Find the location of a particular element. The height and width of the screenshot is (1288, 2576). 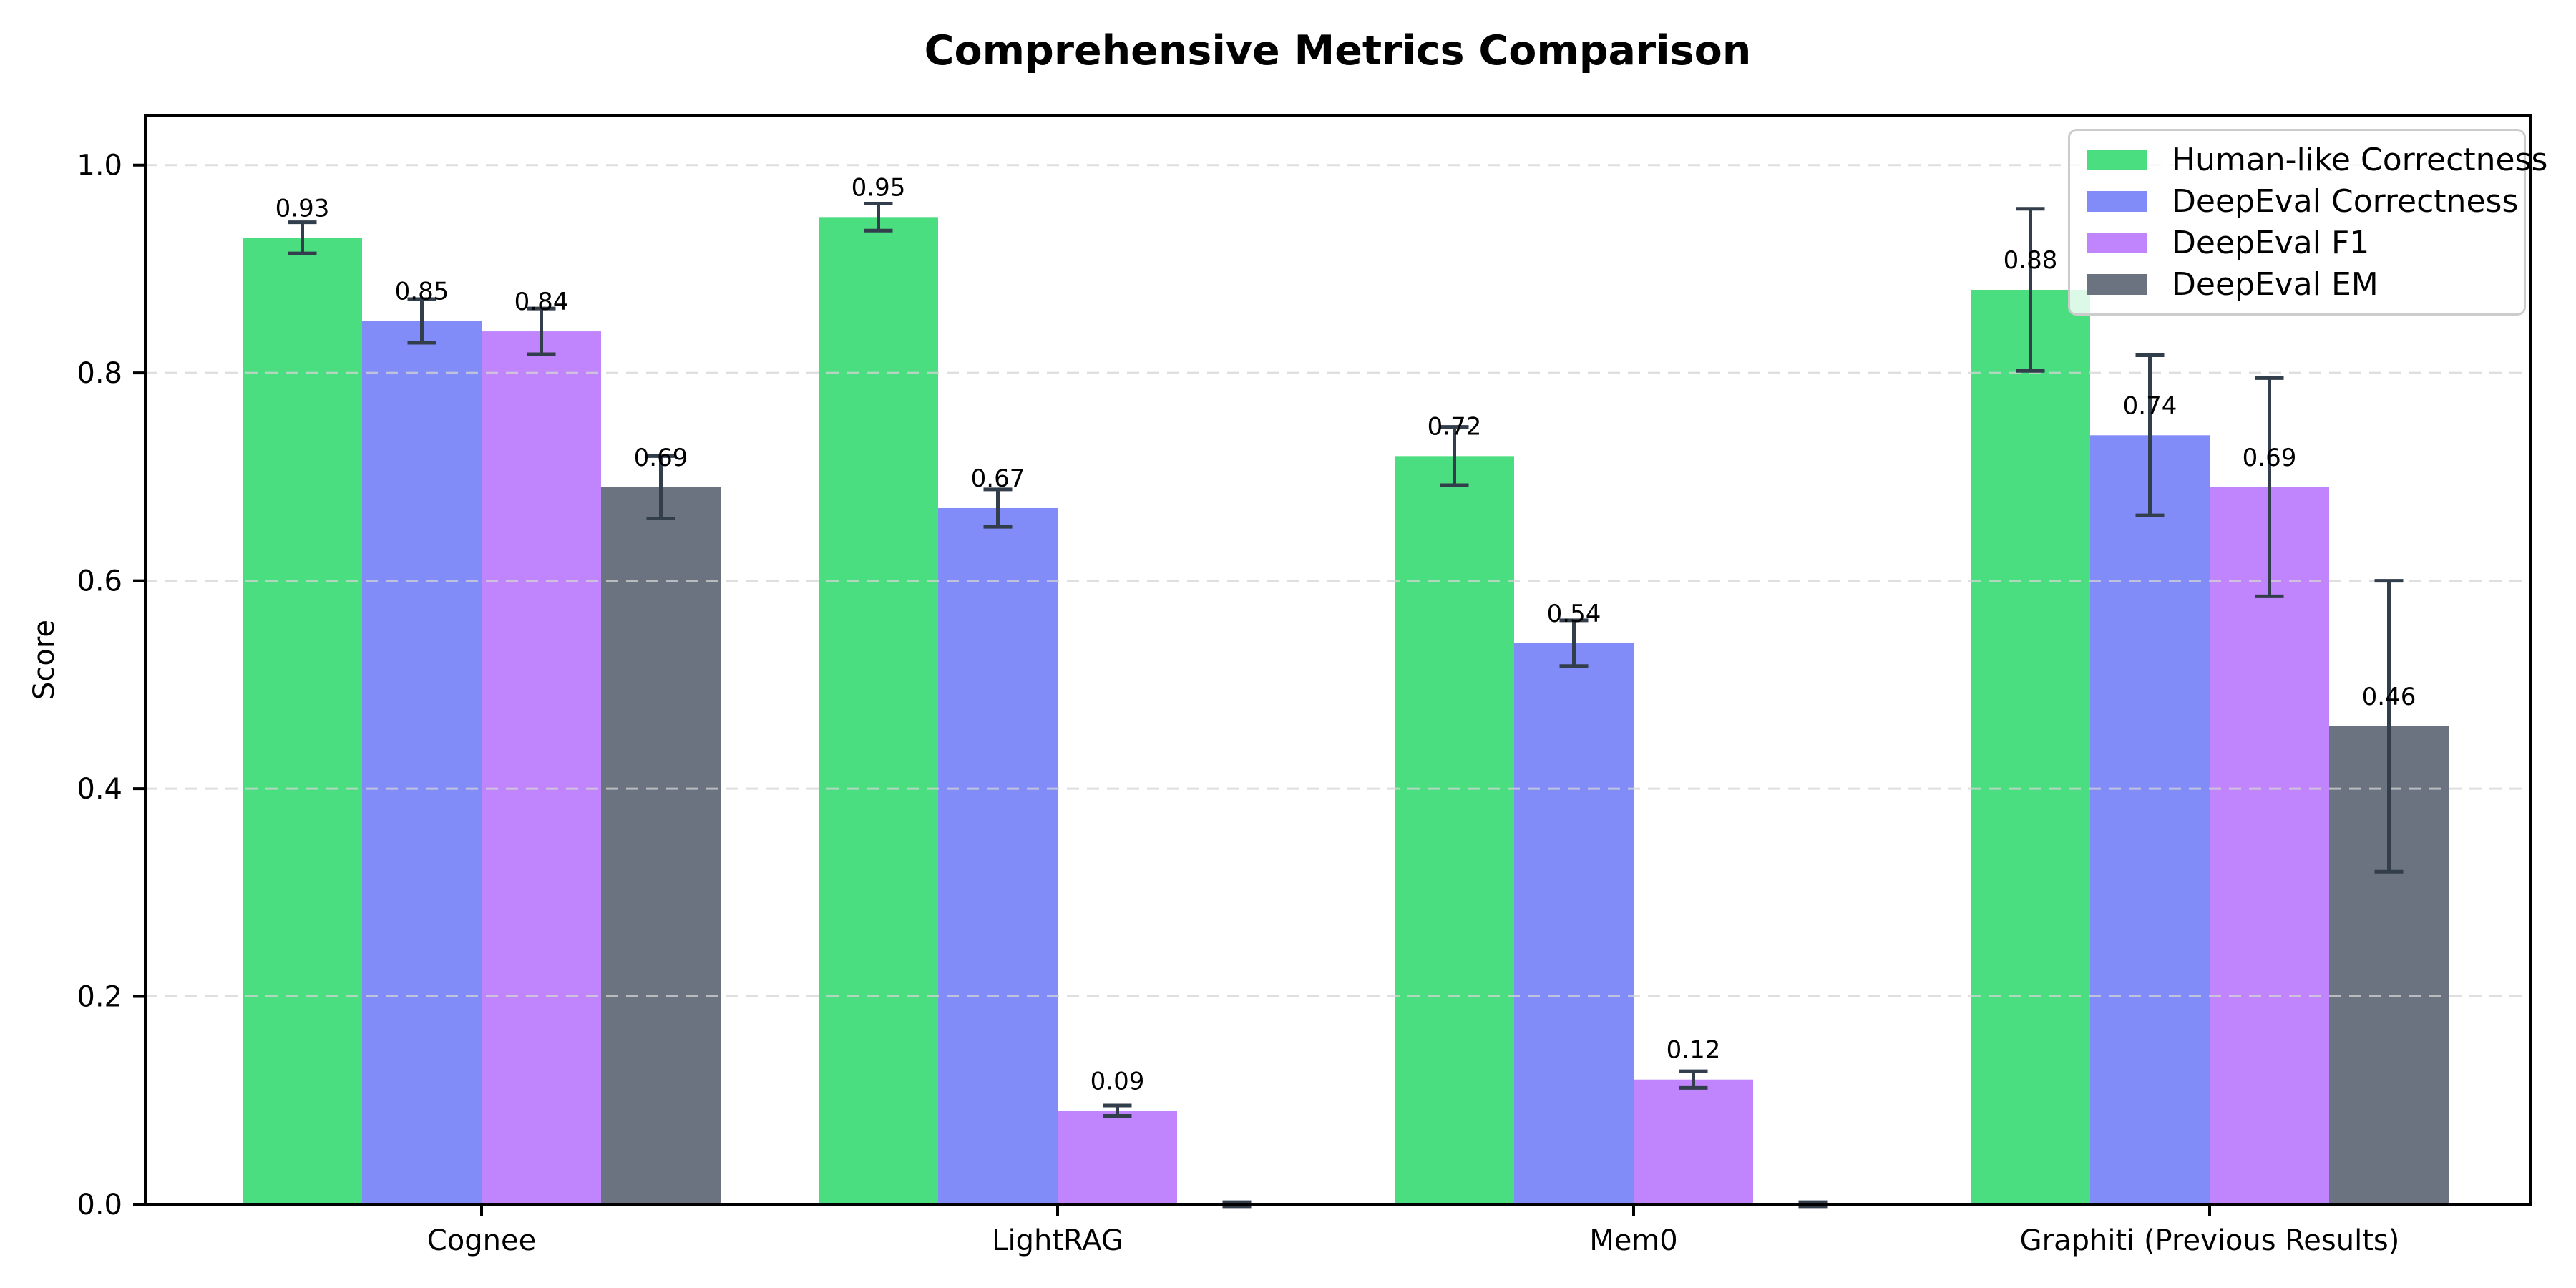

legend-item: DeepEval EM is located at coordinates (2305, 284).